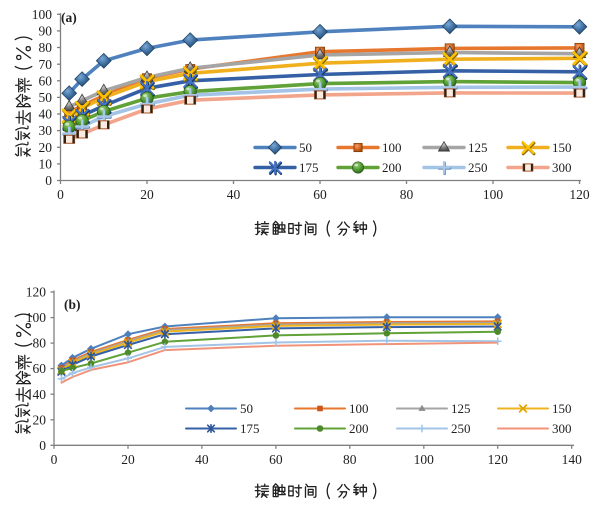 This screenshot has width=600, height=507. Describe the element at coordinates (46, 64) in the screenshot. I see `svg-text: 70` at that location.